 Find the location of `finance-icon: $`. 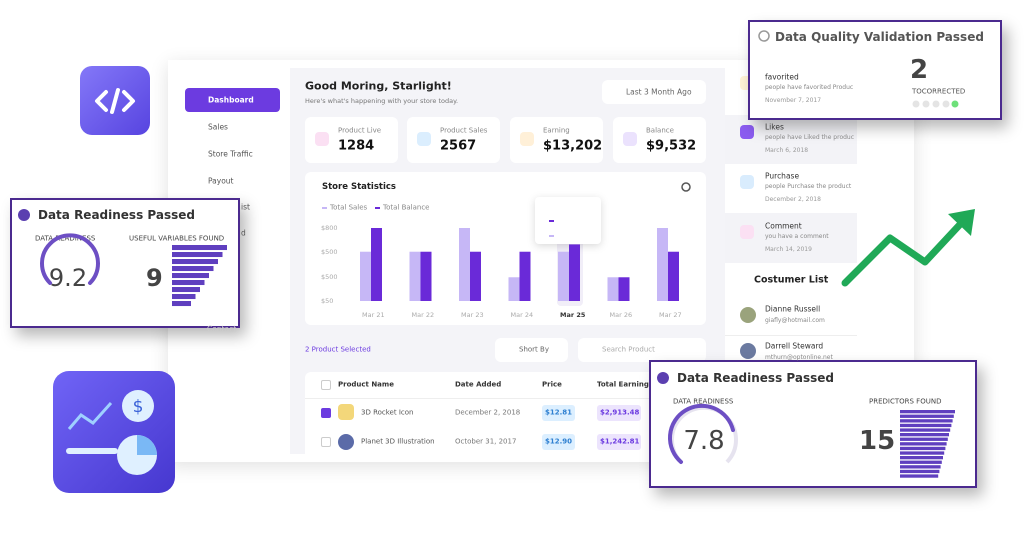

finance-icon: $ is located at coordinates (114, 432).